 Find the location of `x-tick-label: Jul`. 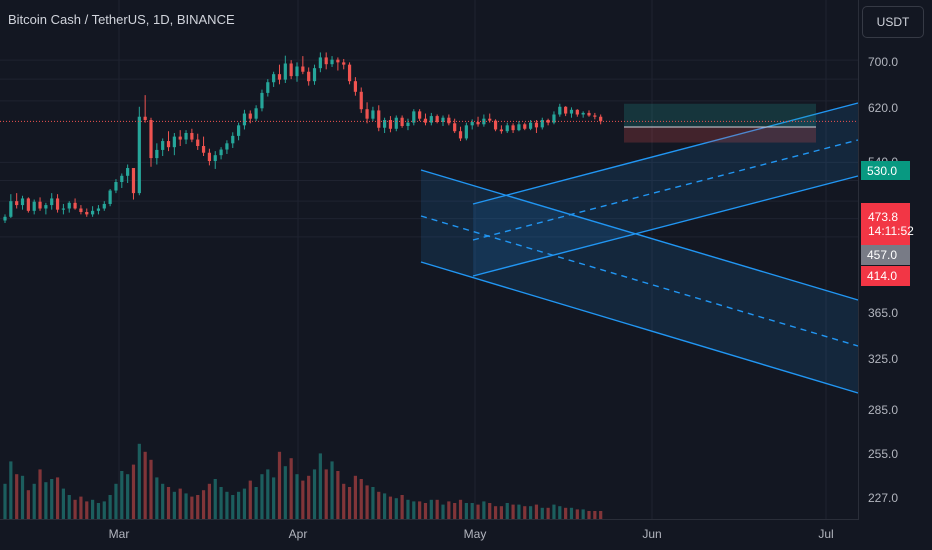

x-tick-label: Jul is located at coordinates (826, 534).